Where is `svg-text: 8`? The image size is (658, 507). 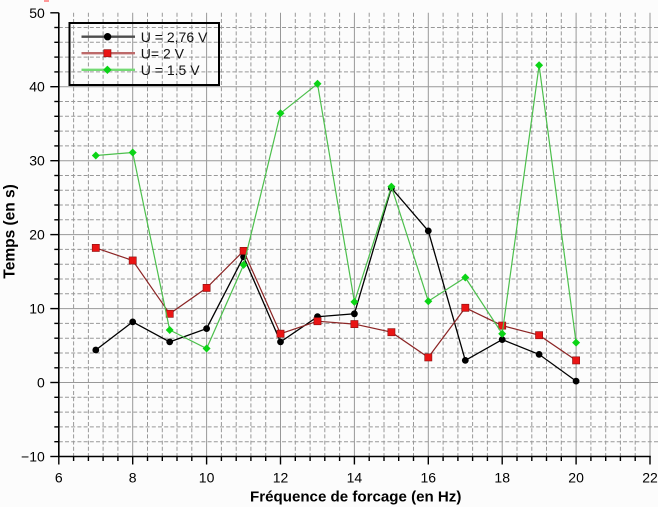
svg-text: 8 is located at coordinates (133, 478).